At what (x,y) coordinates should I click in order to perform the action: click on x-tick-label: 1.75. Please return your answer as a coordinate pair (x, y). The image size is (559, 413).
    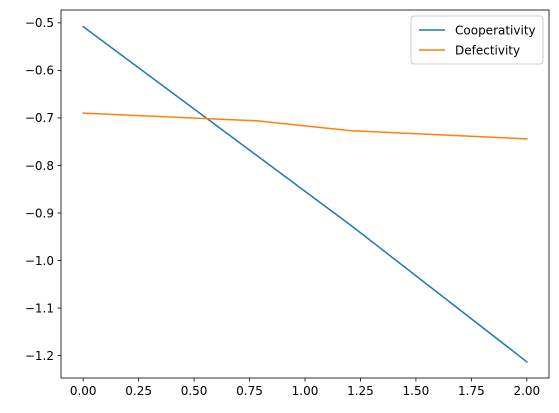
    Looking at the image, I should click on (471, 391).